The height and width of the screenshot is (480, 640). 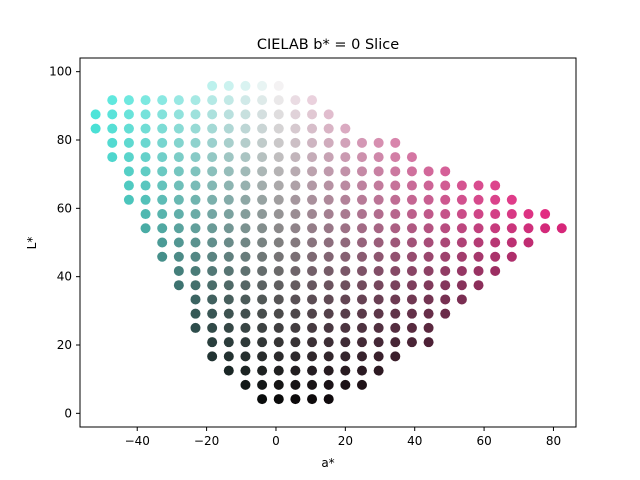 I want to click on x-tick-label: 20, so click(x=345, y=441).